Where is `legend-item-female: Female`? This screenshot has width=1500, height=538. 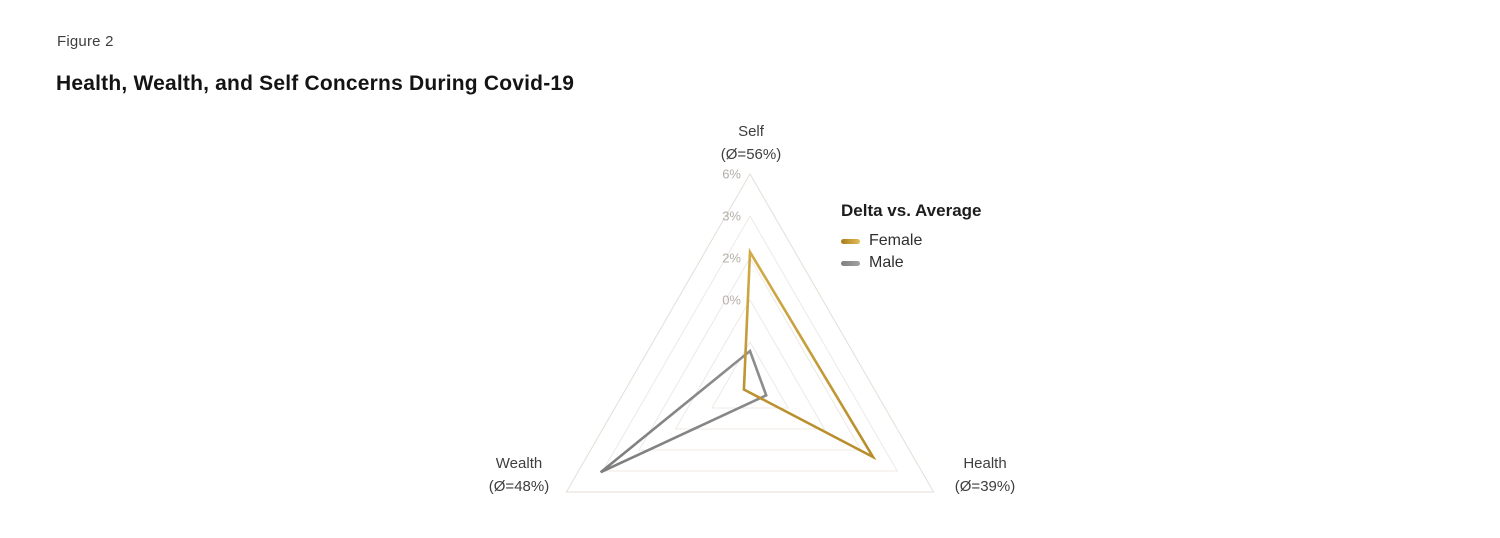
legend-item-female: Female is located at coordinates (911, 241).